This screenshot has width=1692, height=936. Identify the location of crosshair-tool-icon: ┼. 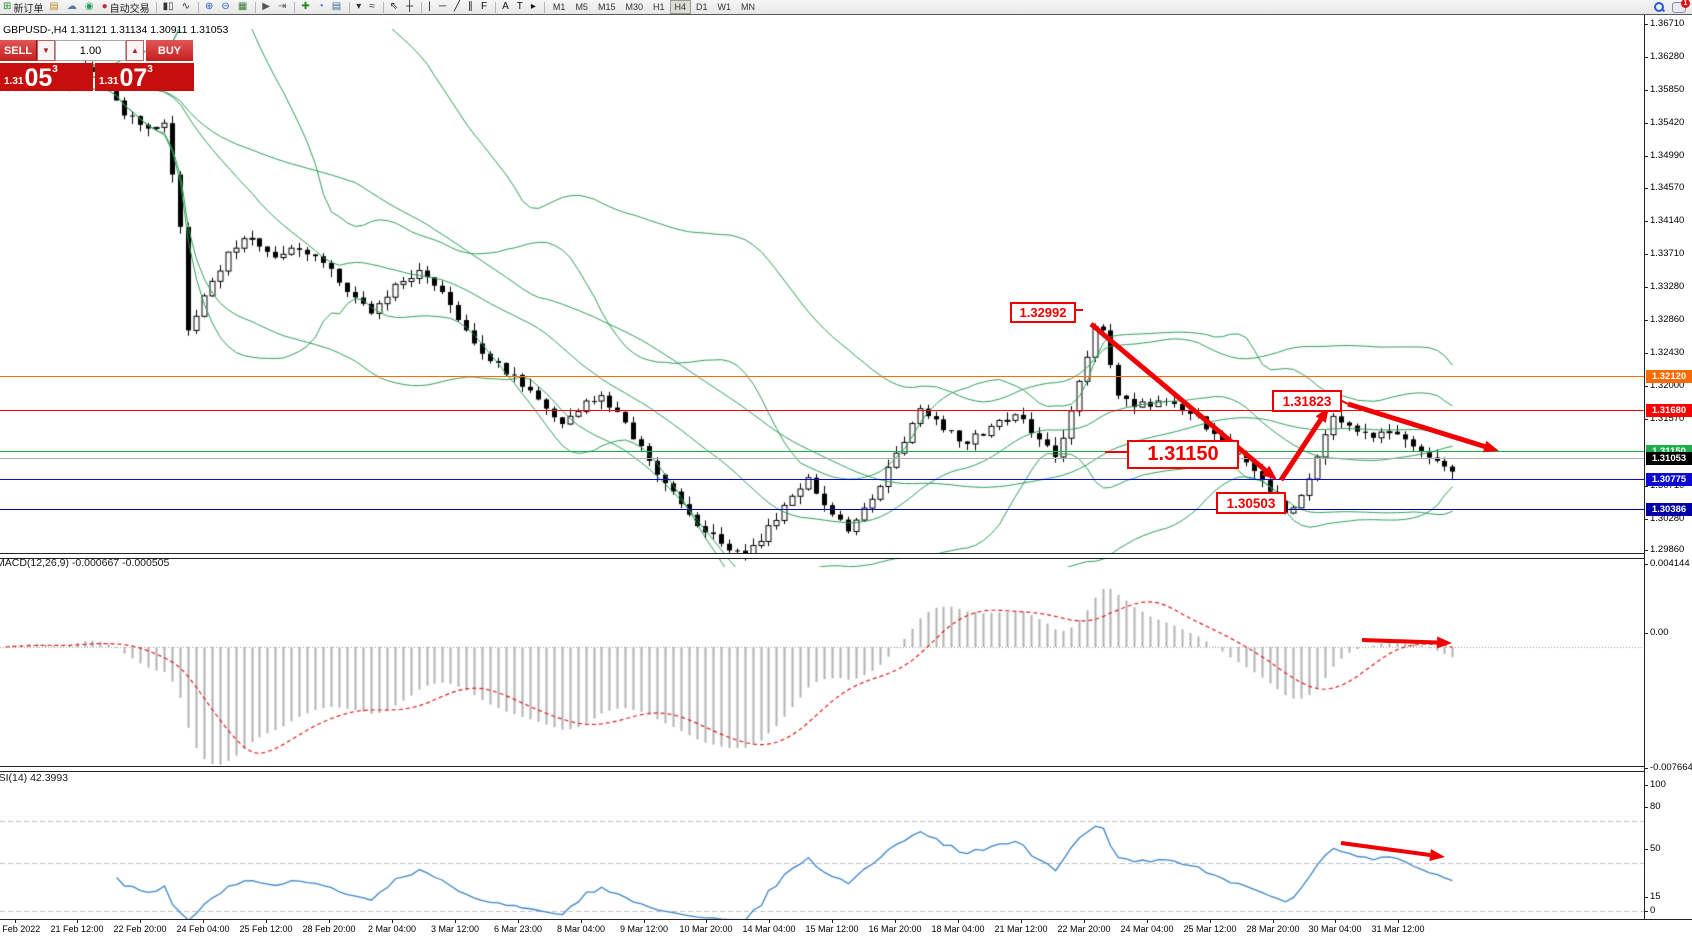
(410, 6).